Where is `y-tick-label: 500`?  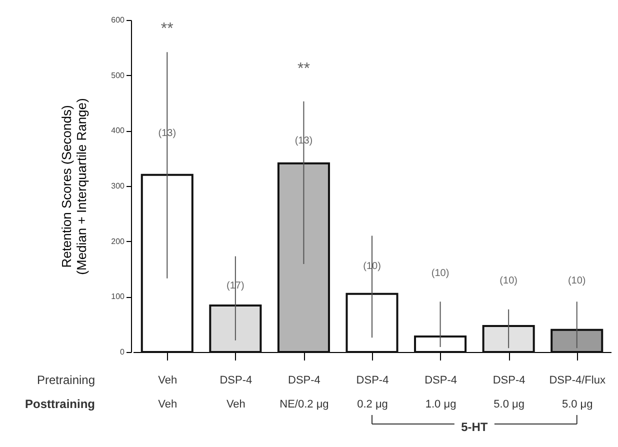
y-tick-label: 500 is located at coordinates (118, 75).